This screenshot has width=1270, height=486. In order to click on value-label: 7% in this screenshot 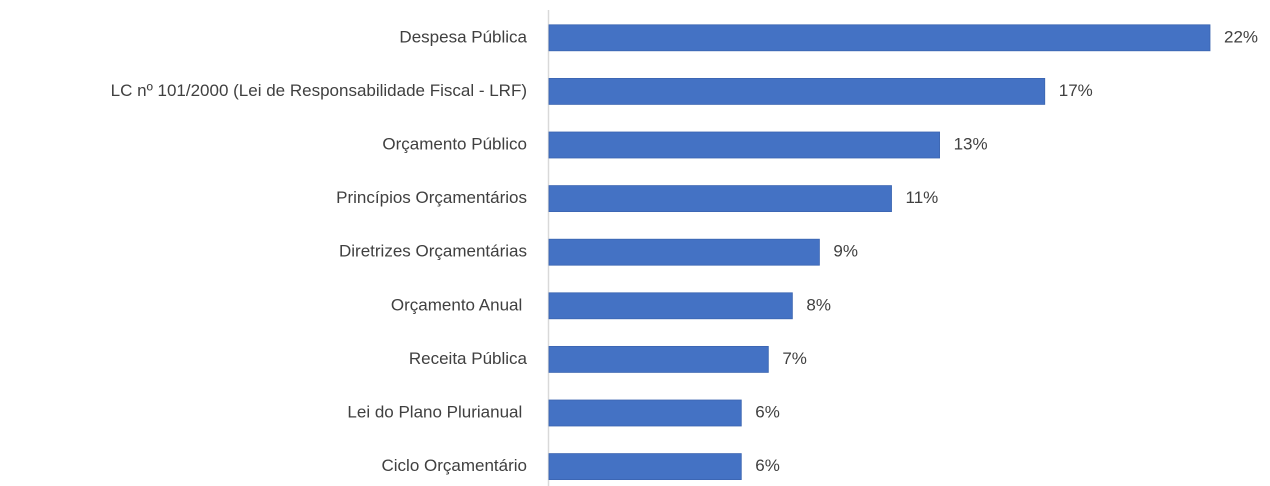, I will do `click(794, 358)`.